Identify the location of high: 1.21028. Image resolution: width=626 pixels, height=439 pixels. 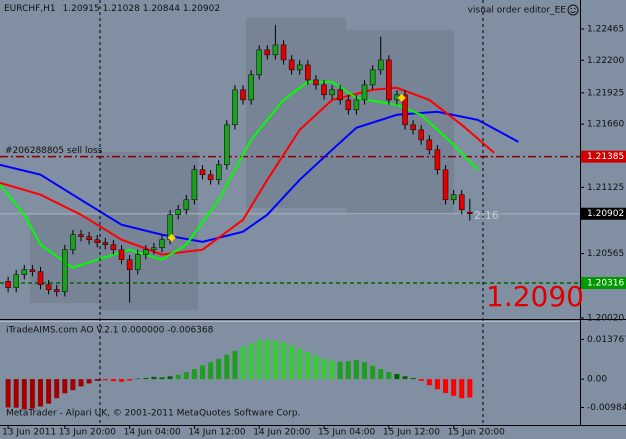
(121, 9).